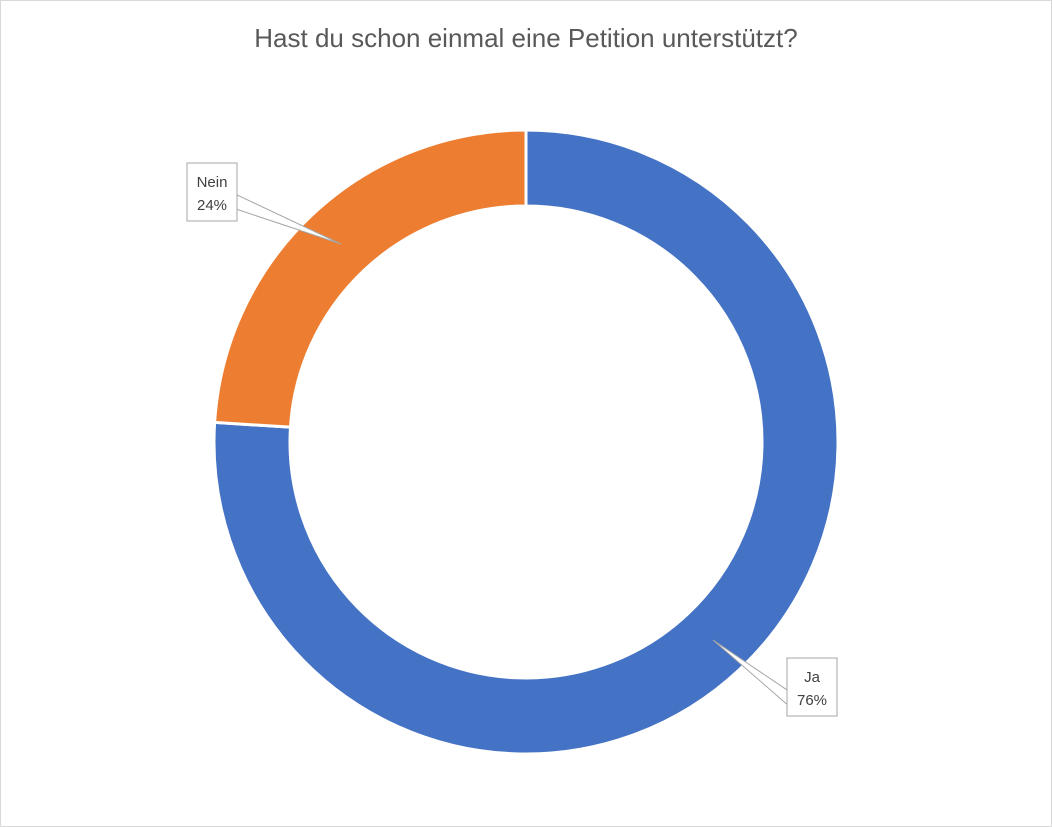 The image size is (1052, 827). Describe the element at coordinates (812, 700) in the screenshot. I see `label-percent: 76%` at that location.